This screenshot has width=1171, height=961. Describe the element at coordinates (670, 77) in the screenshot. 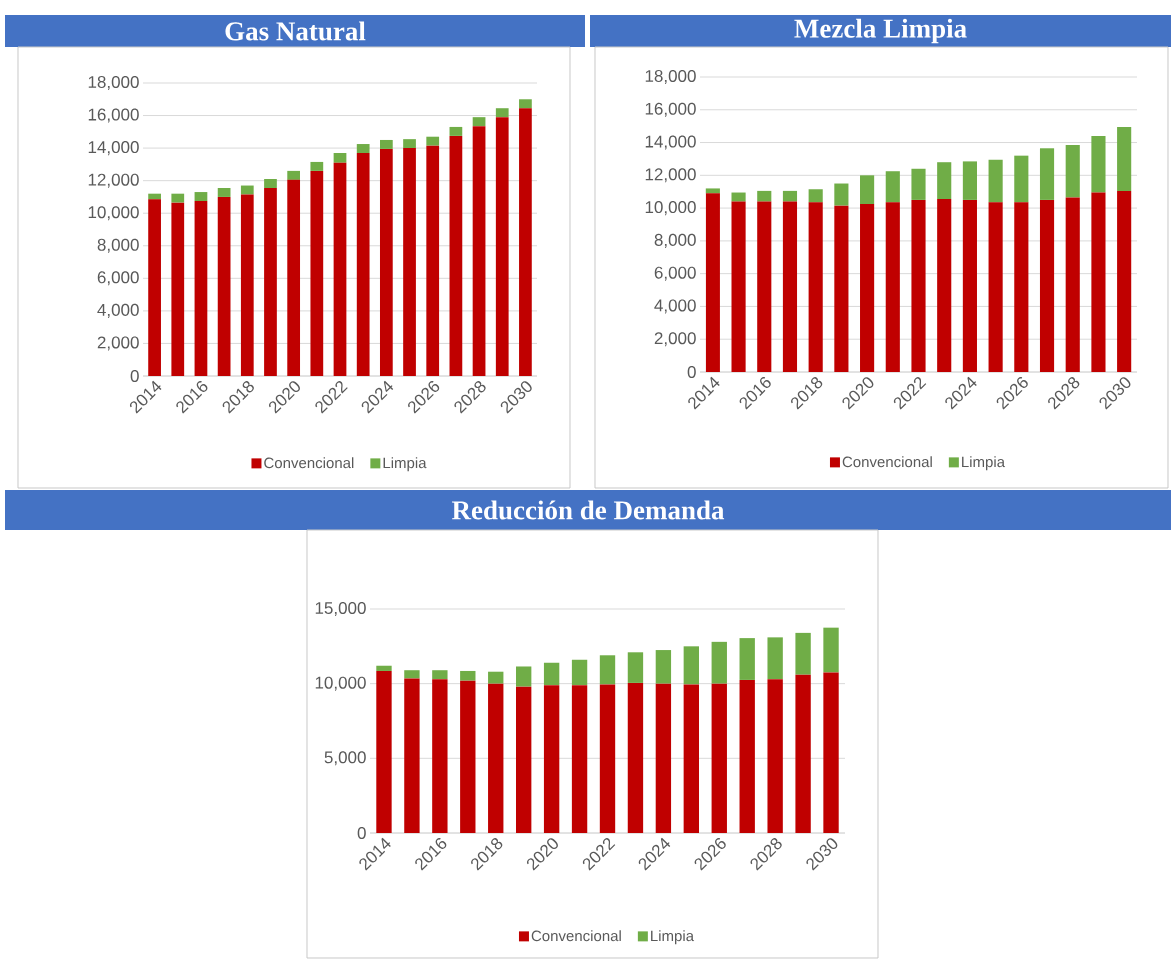

I see `y-tick-label: 18,000` at that location.